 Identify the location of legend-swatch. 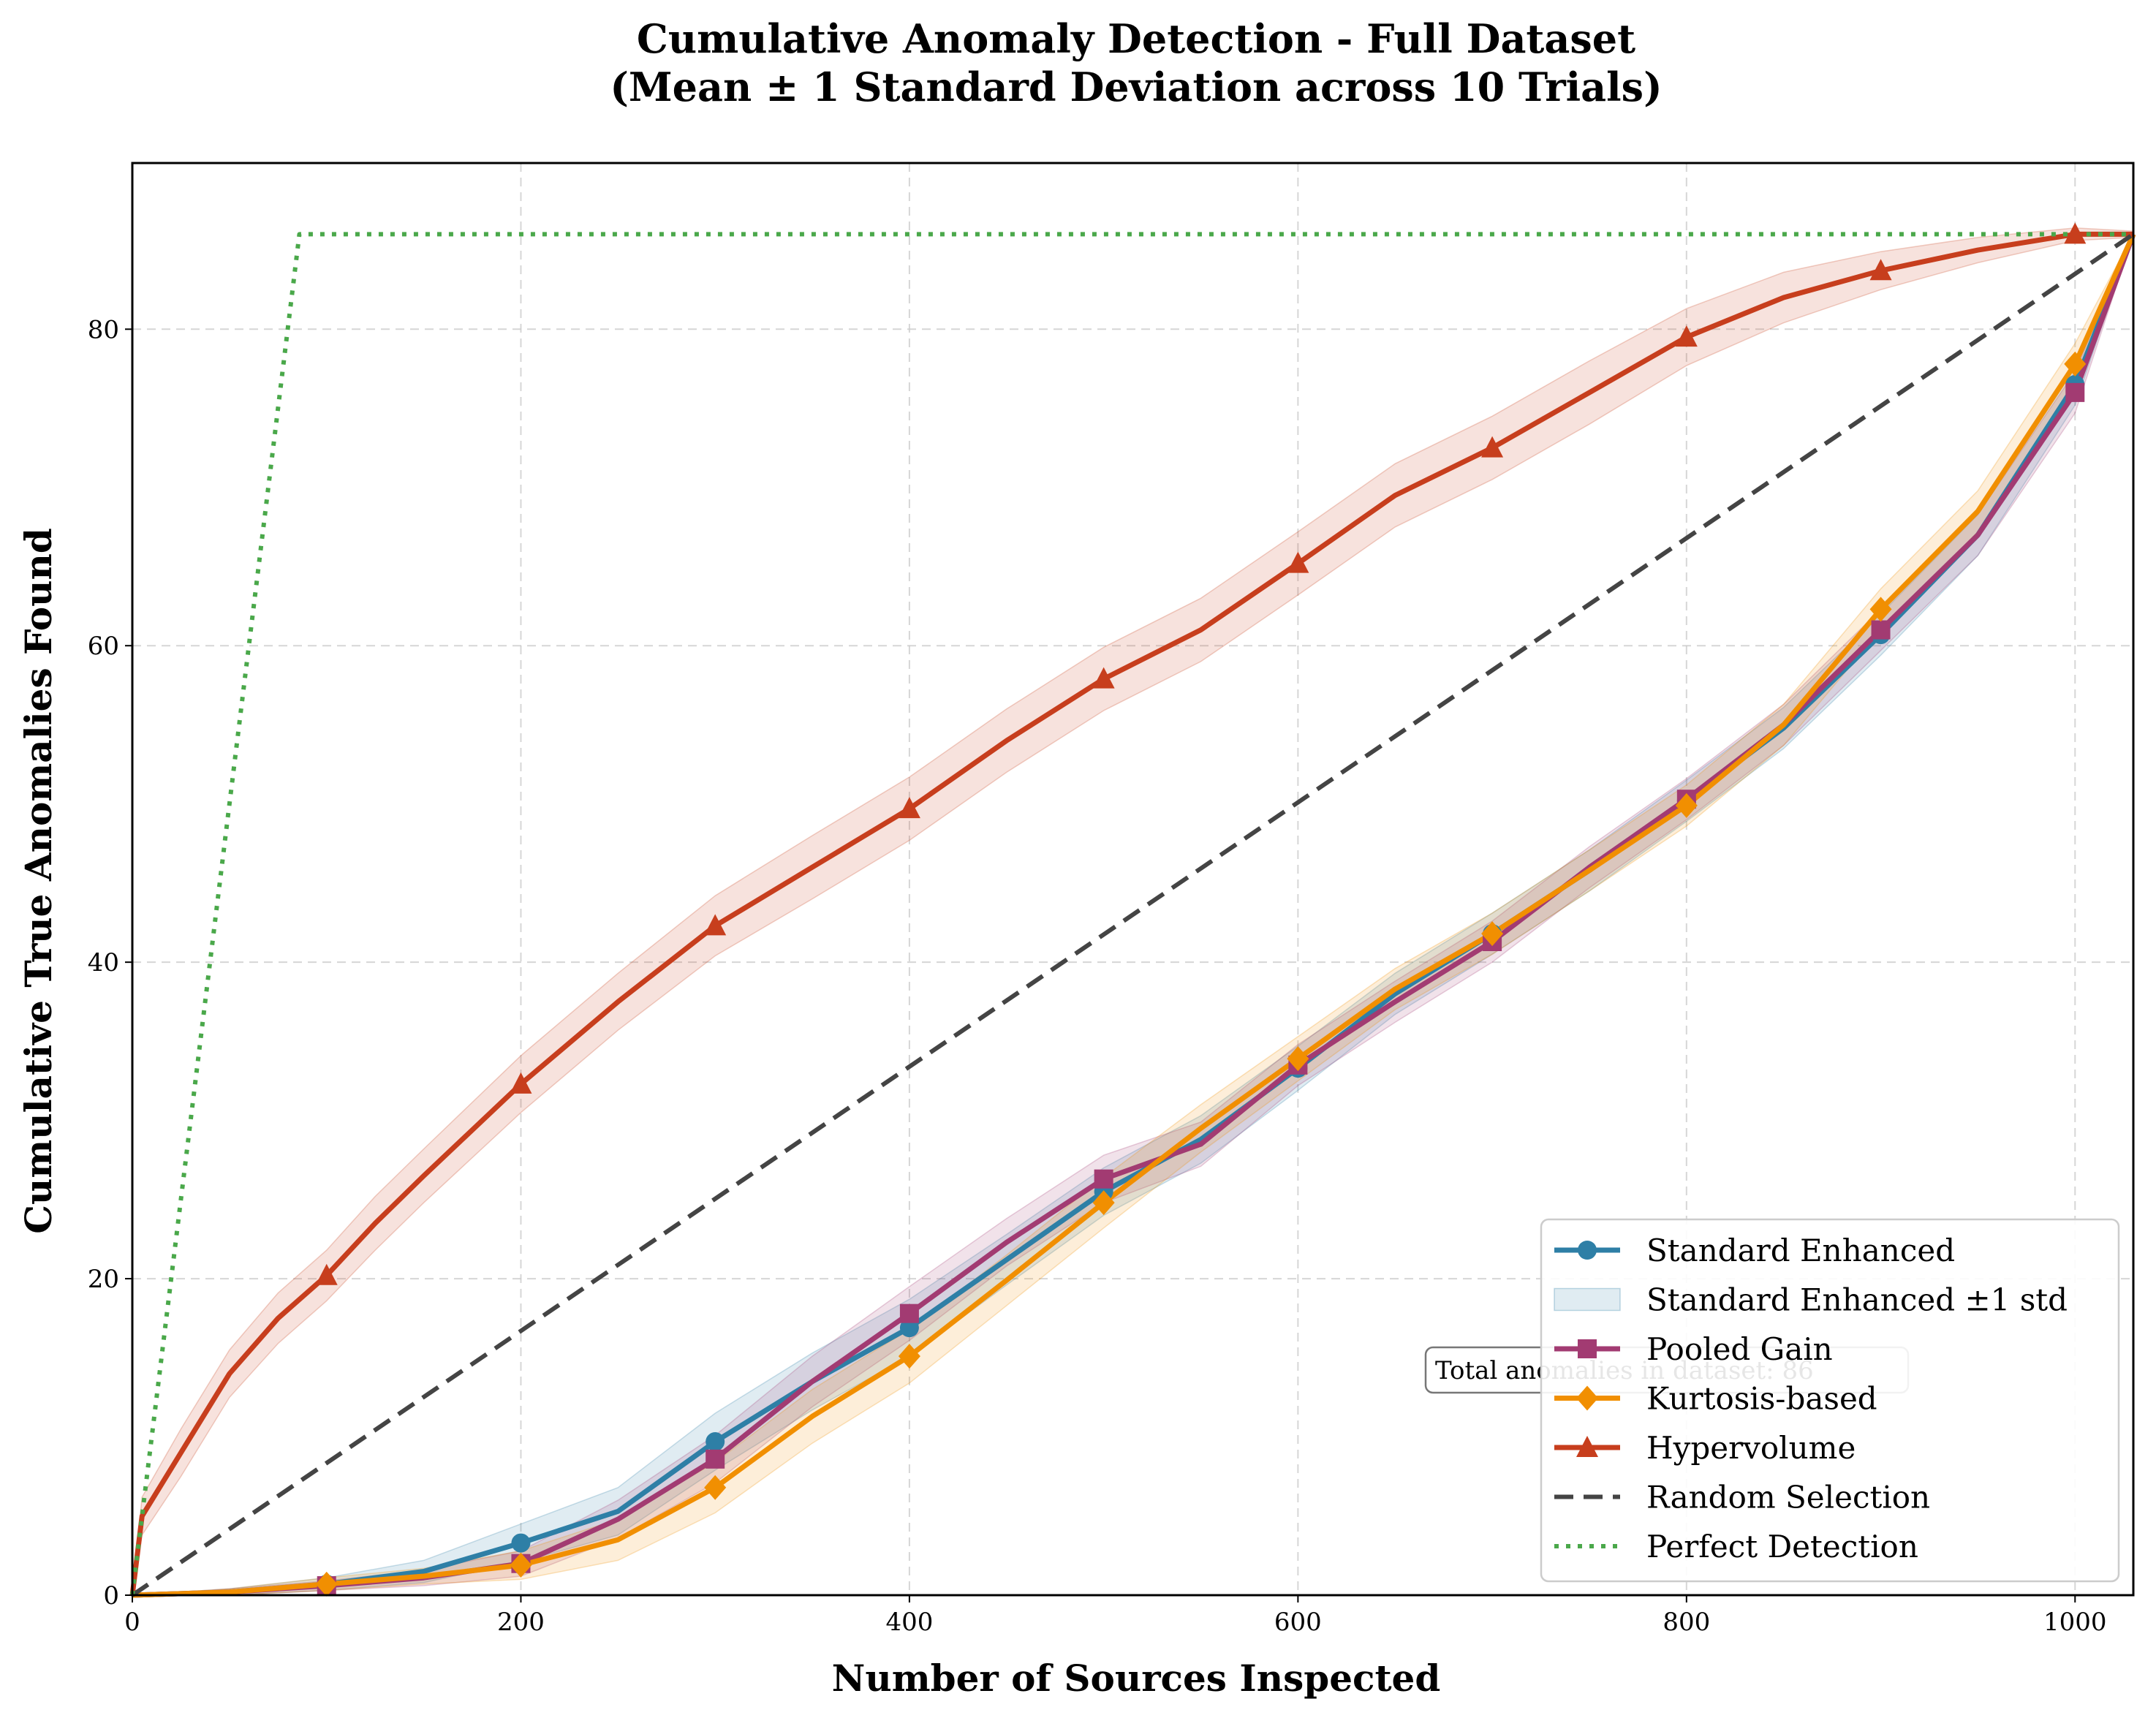
(1587, 1299).